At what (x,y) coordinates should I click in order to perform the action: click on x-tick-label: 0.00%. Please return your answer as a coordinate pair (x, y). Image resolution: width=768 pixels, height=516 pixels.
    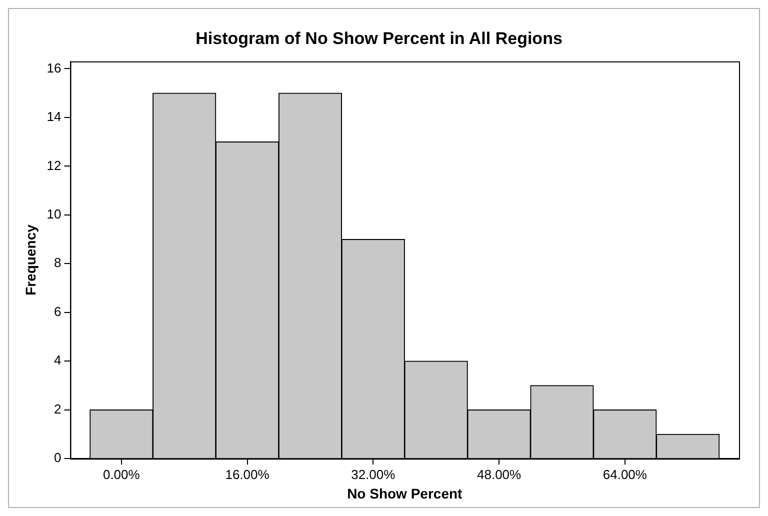
    Looking at the image, I should click on (121, 474).